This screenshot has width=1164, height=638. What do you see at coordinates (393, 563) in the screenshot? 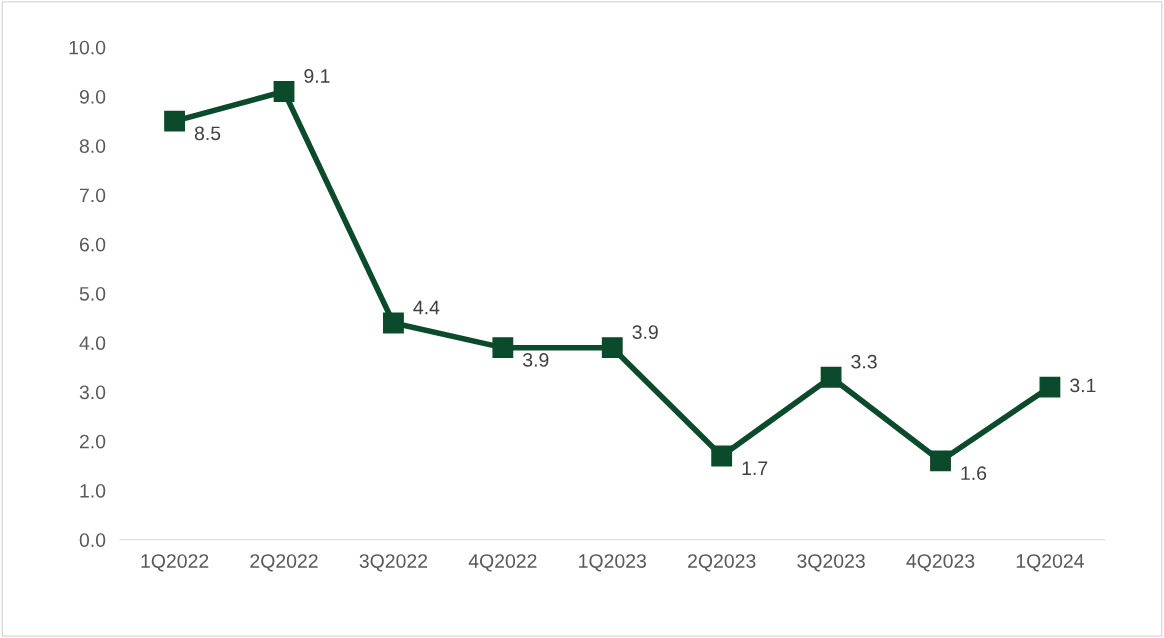
I see `x-tick-label: 3Q2022` at bounding box center [393, 563].